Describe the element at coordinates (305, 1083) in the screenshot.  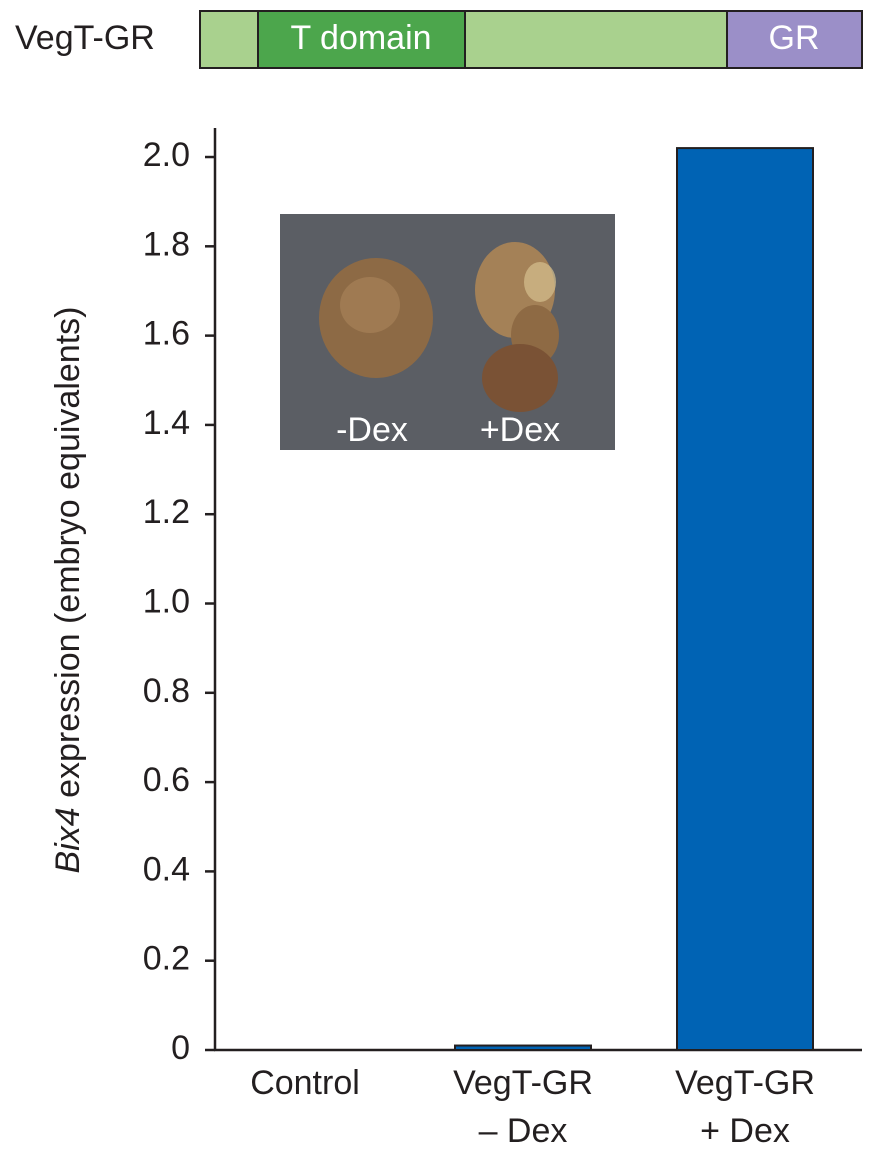
I see `x-tick-label: Control` at that location.